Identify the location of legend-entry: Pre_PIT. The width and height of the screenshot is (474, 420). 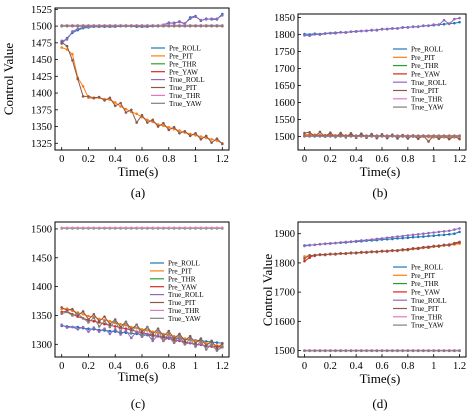
(423, 58).